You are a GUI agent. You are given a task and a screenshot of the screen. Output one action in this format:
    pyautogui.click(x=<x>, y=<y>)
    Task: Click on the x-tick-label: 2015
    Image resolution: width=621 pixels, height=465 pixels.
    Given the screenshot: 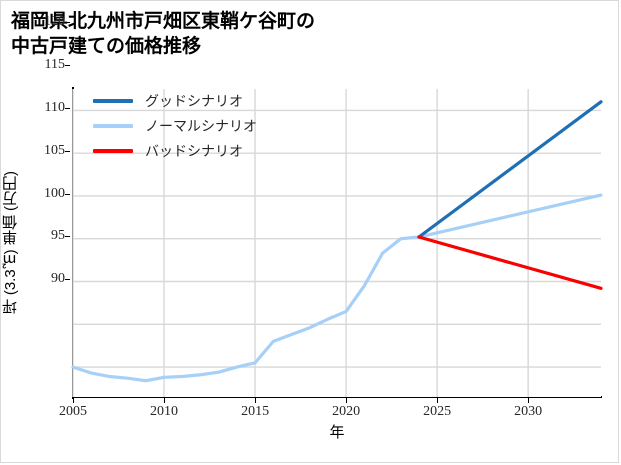 What is the action you would take?
    pyautogui.click(x=255, y=411)
    